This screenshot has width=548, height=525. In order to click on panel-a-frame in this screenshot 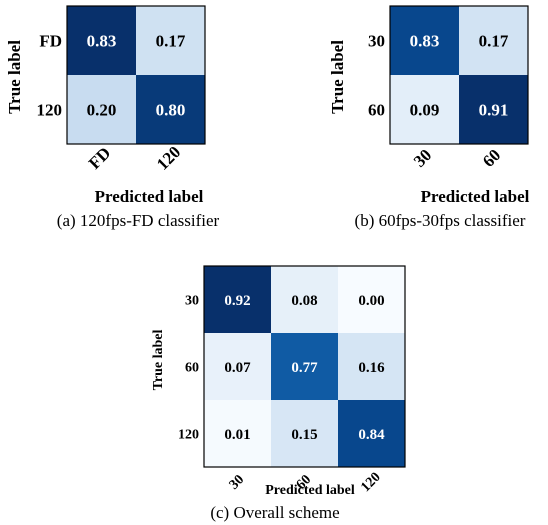, I will do `click(136, 75)`.